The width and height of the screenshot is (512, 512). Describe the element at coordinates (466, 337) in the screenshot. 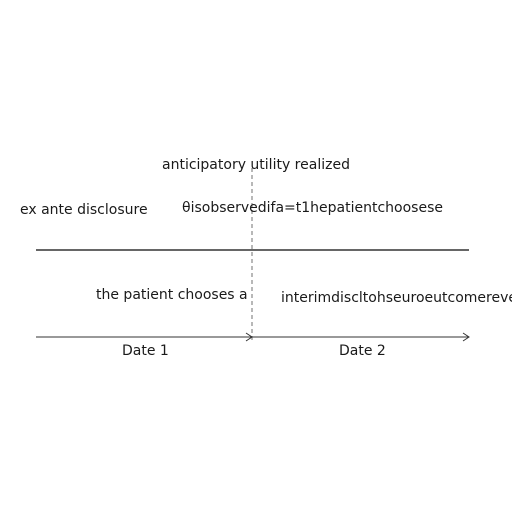

I see `arrow-end-icon` at that location.